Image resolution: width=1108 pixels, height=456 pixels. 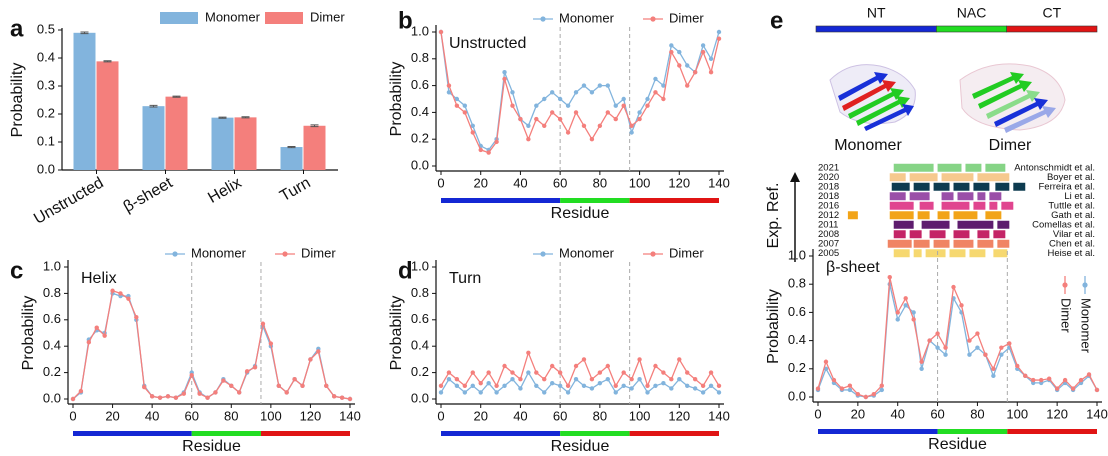 What do you see at coordinates (1012, 98) in the screenshot?
I see `dimer-structure` at bounding box center [1012, 98].